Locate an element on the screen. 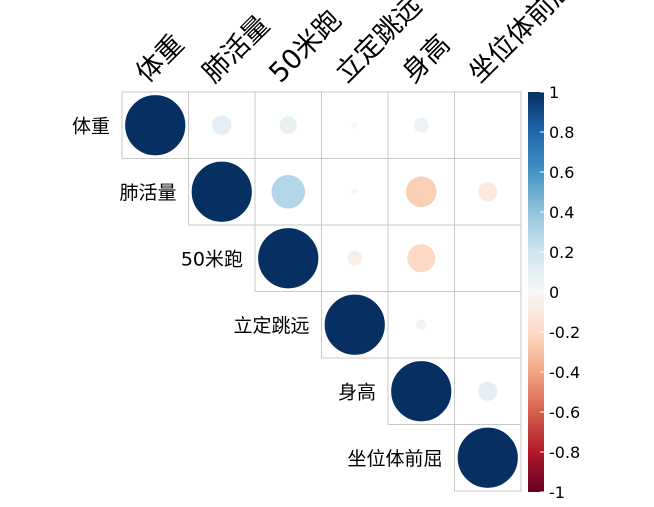 The height and width of the screenshot is (507, 654). colorbar-tick-label: -0.4 is located at coordinates (564, 372).